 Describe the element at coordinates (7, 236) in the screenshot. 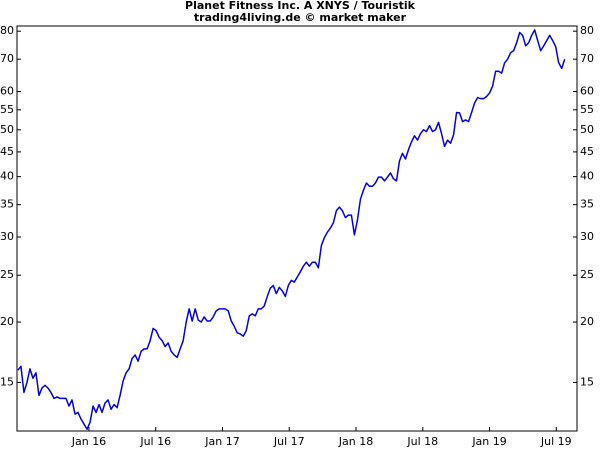

I see `y-tick-label: 30` at that location.